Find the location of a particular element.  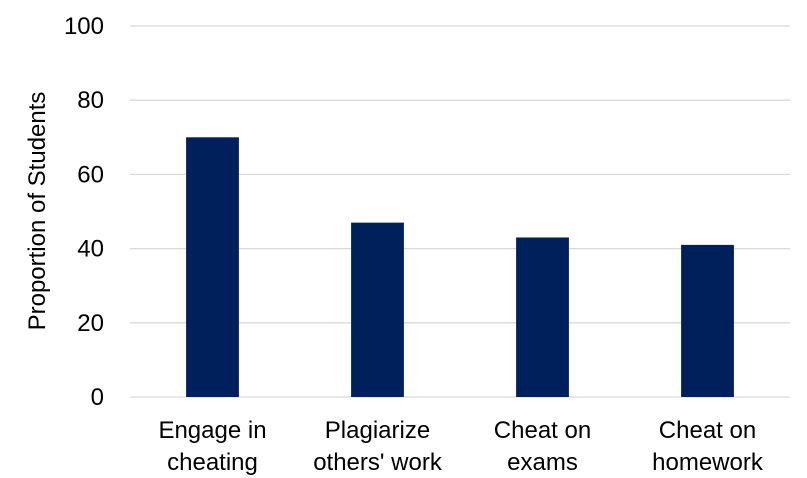

x-category-label: Engage in cheating is located at coordinates (212, 446).